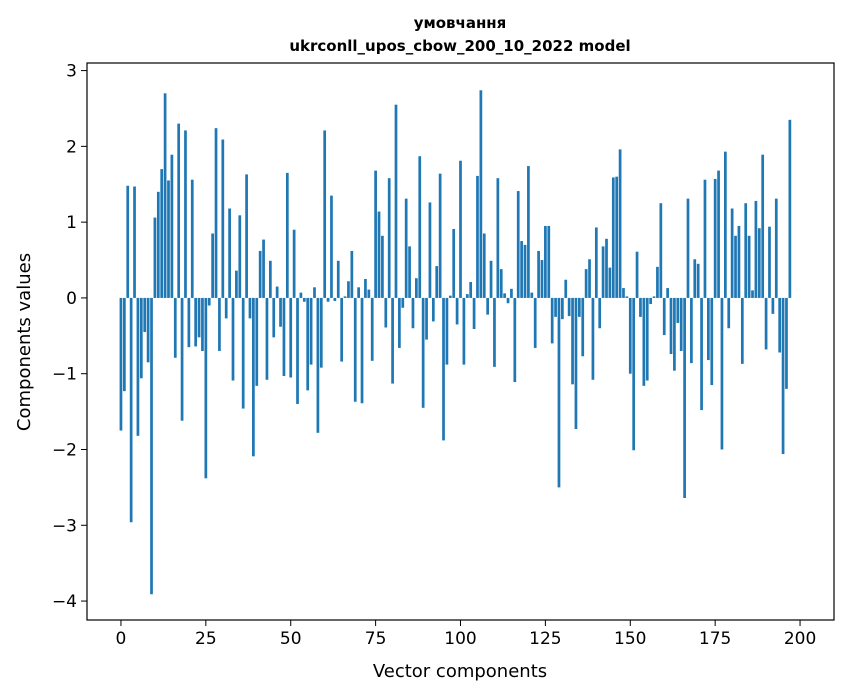  I want to click on x-tick-label: 0, so click(121, 639).